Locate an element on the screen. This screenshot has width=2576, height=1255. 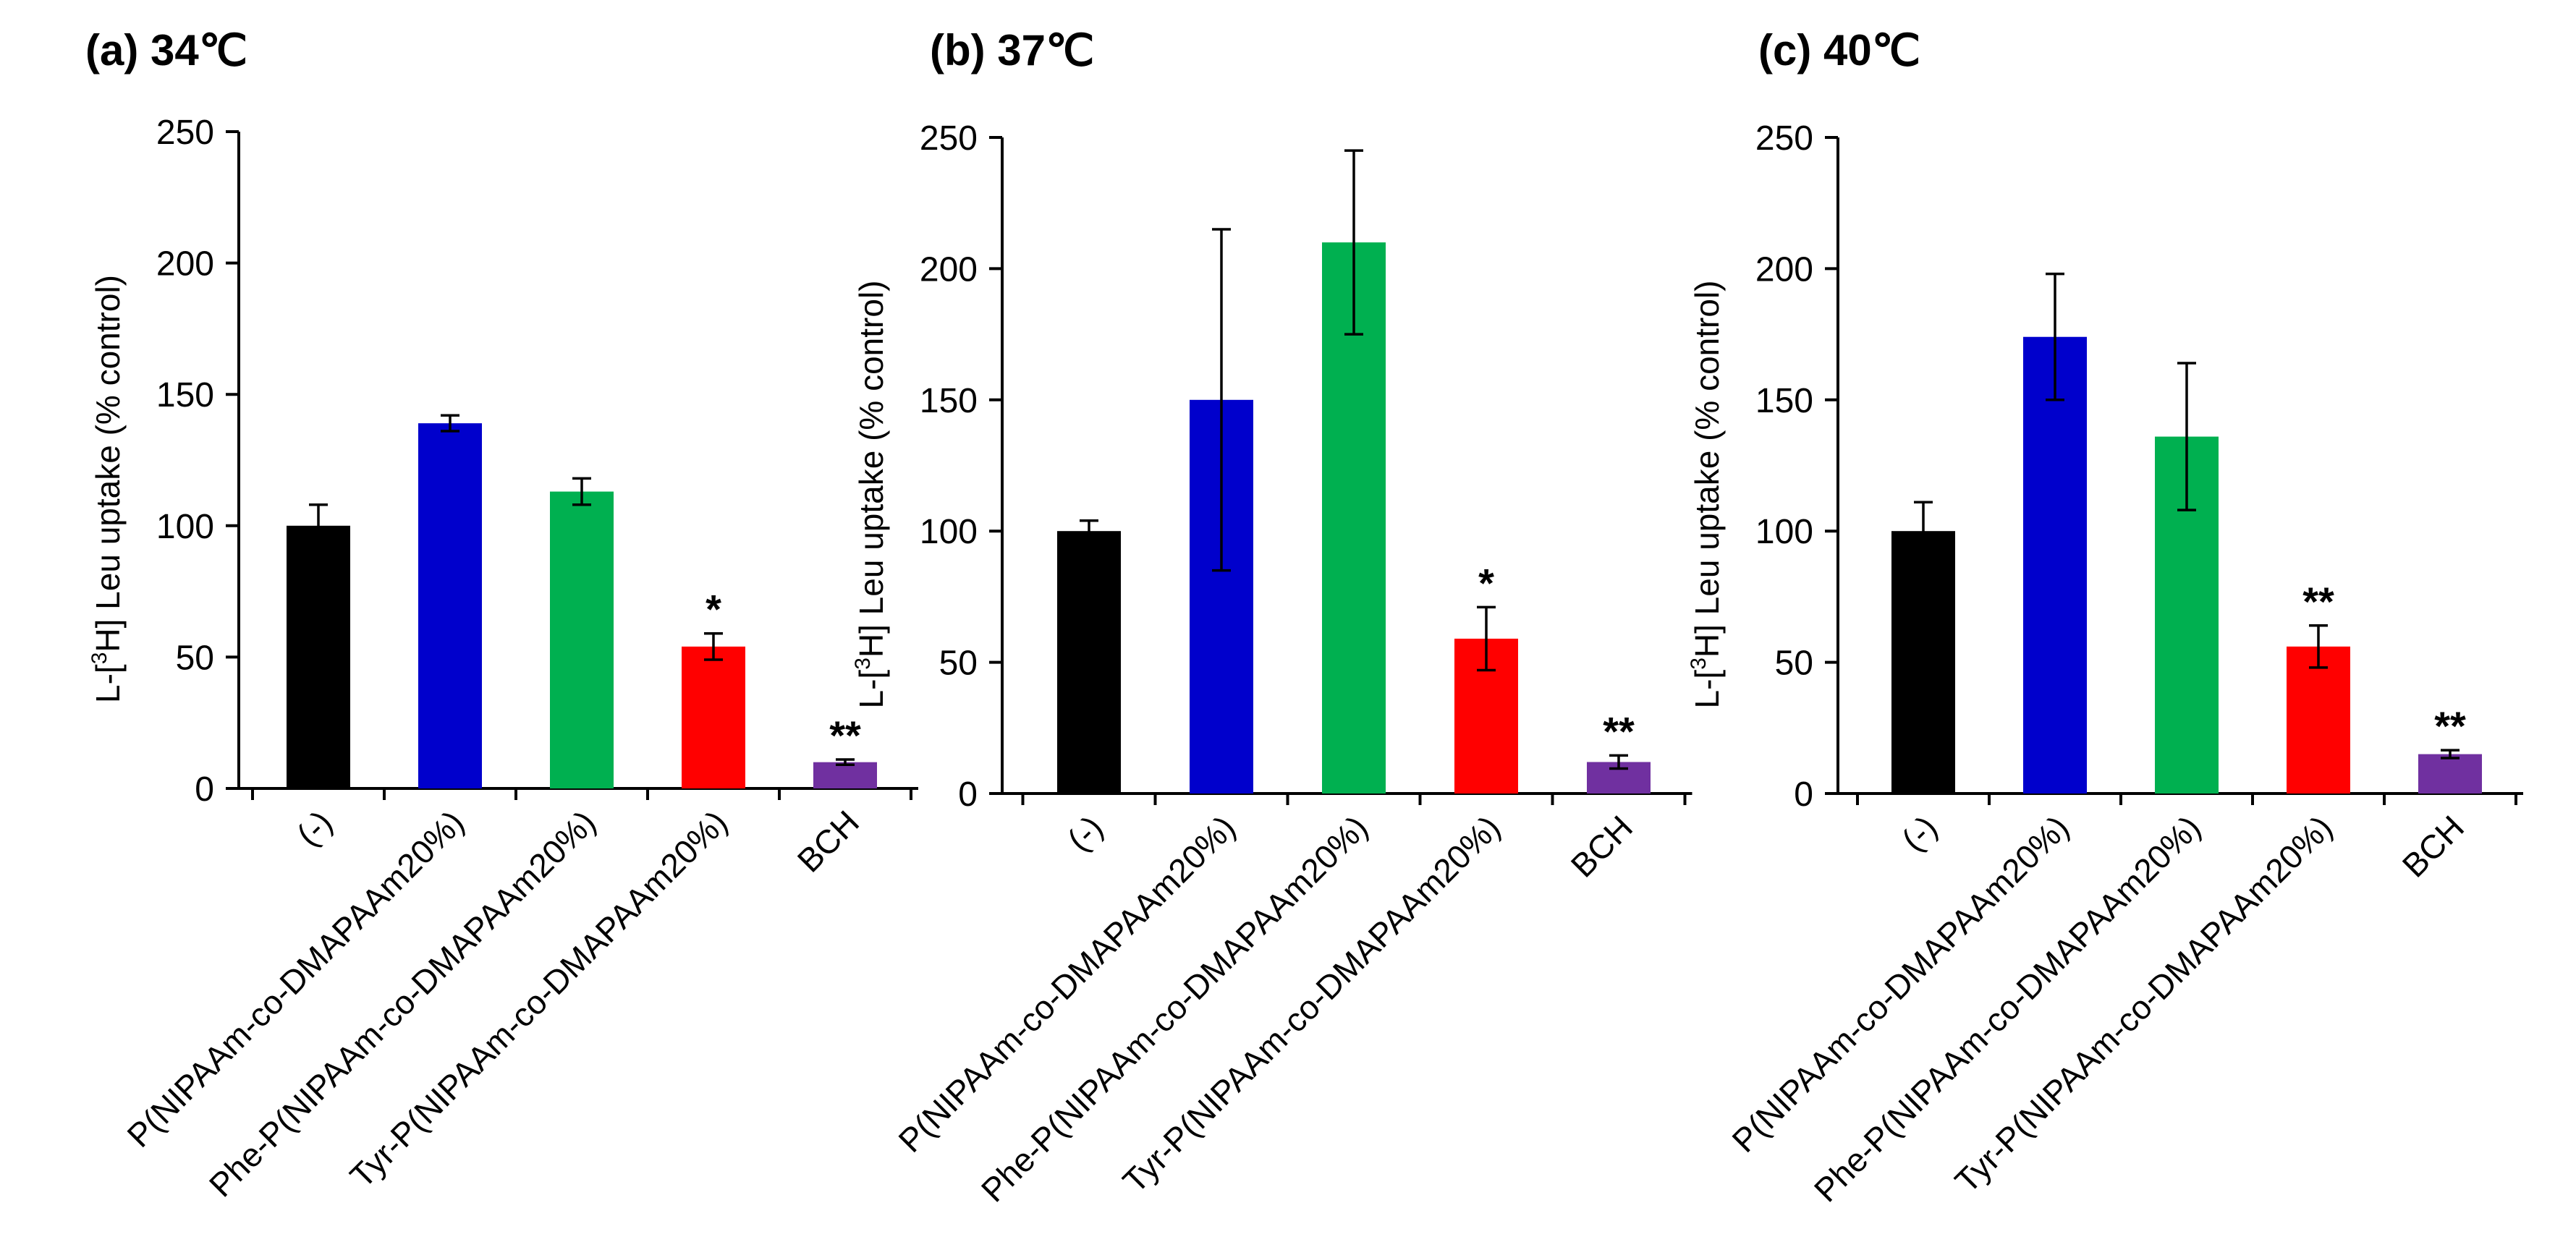
panel-title: (a) 34℃ is located at coordinates (166, 51).